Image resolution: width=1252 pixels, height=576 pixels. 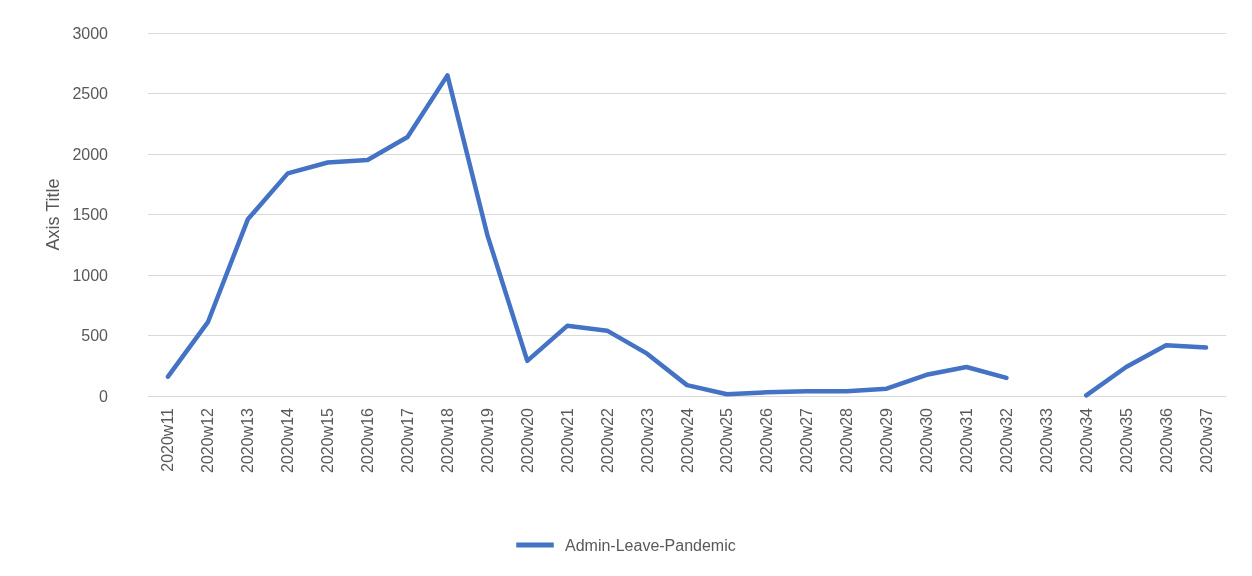 What do you see at coordinates (887, 440) in the screenshot?
I see `x-tick-label: 2020w29` at bounding box center [887, 440].